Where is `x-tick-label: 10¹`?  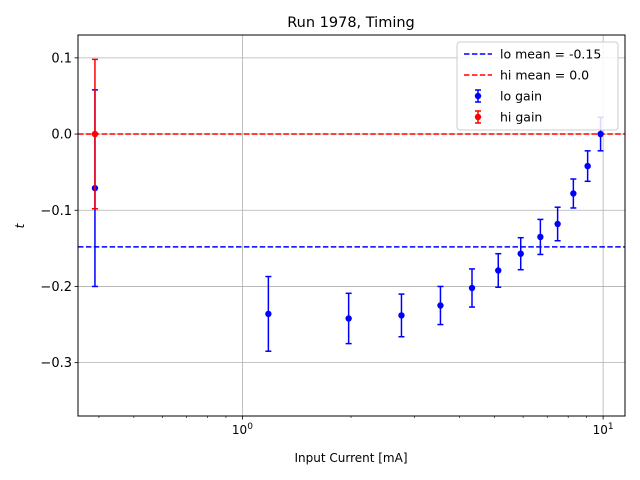
x-tick-label: 10¹ is located at coordinates (603, 429).